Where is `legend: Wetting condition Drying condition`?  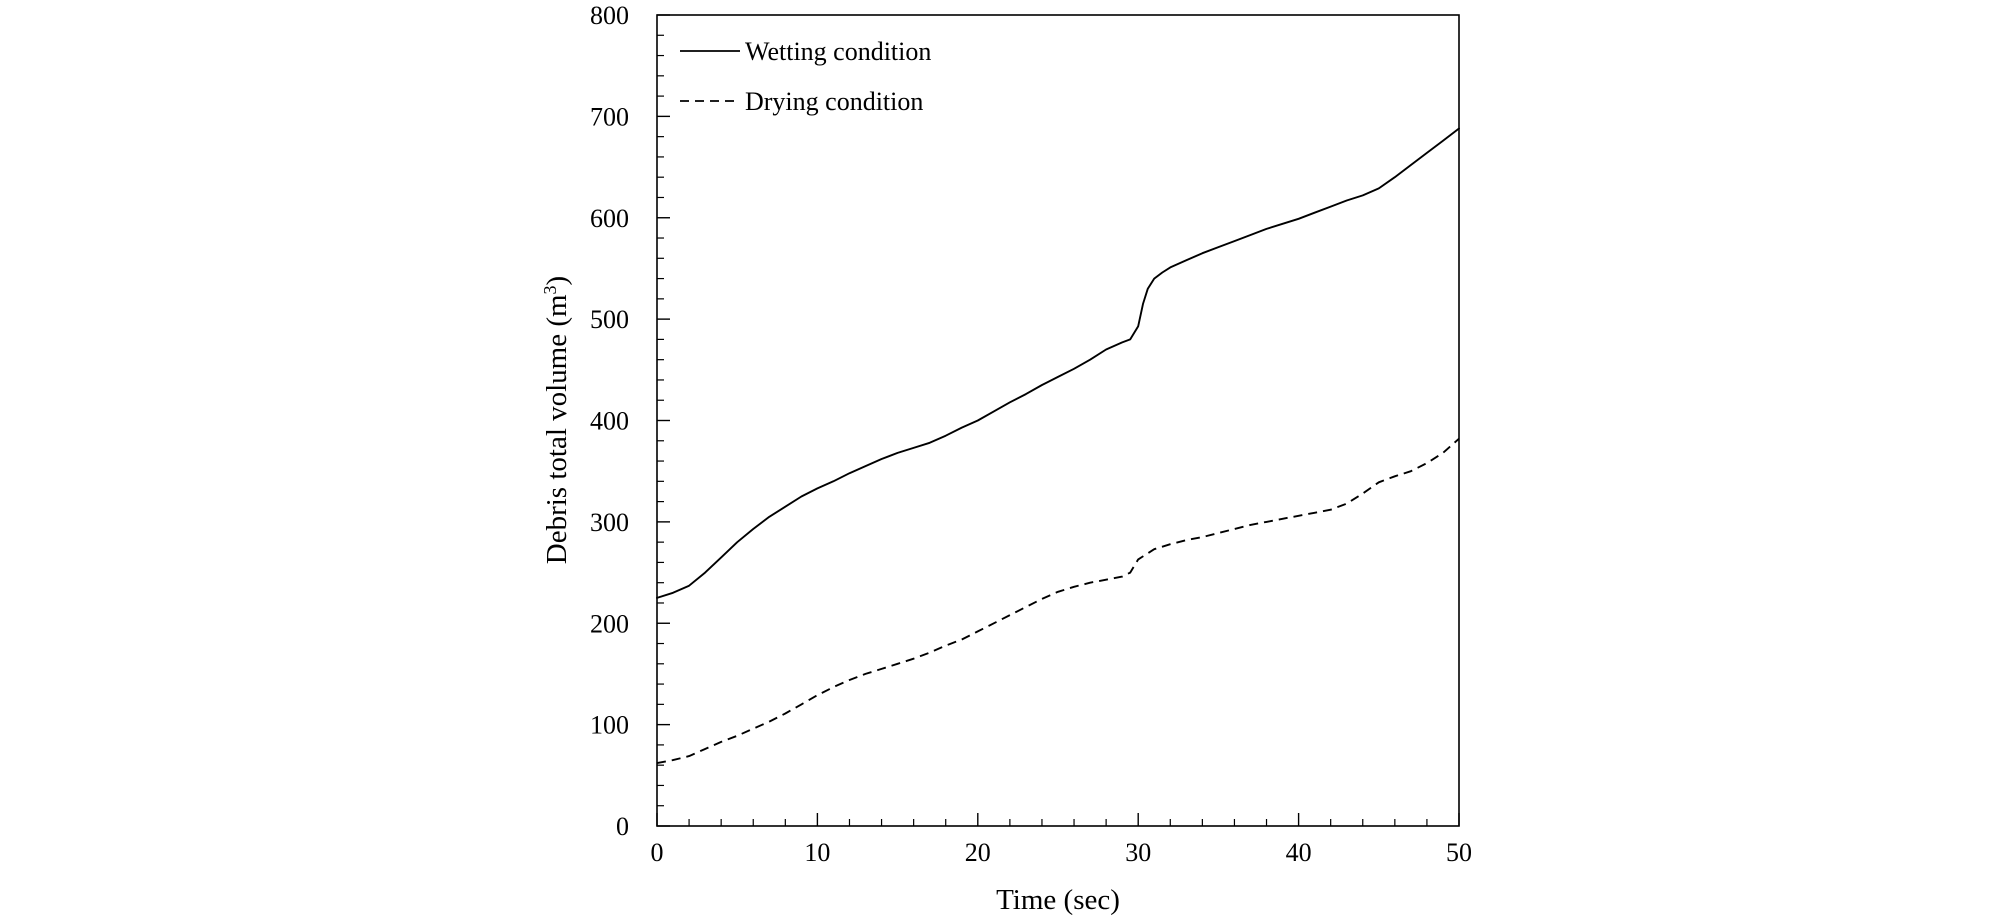
legend: Wetting condition Drying condition is located at coordinates (805, 76).